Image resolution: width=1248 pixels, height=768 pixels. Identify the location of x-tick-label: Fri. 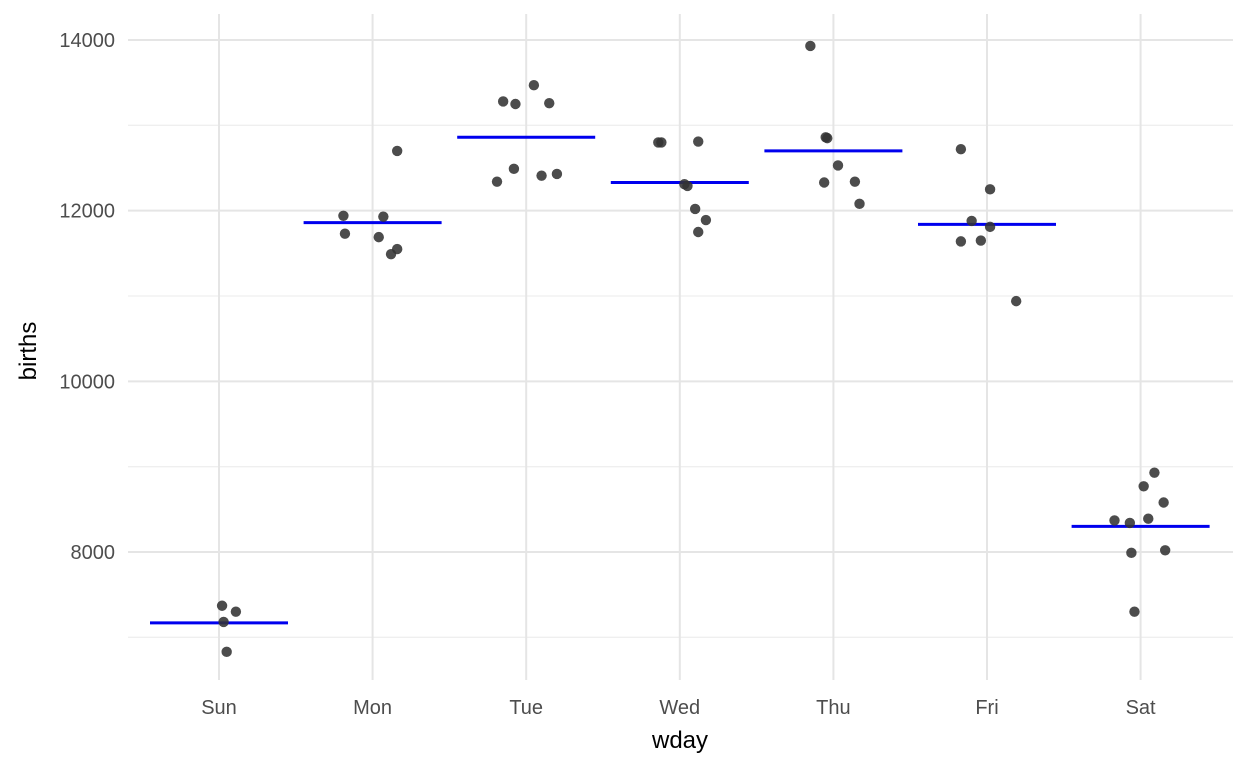
(986, 708).